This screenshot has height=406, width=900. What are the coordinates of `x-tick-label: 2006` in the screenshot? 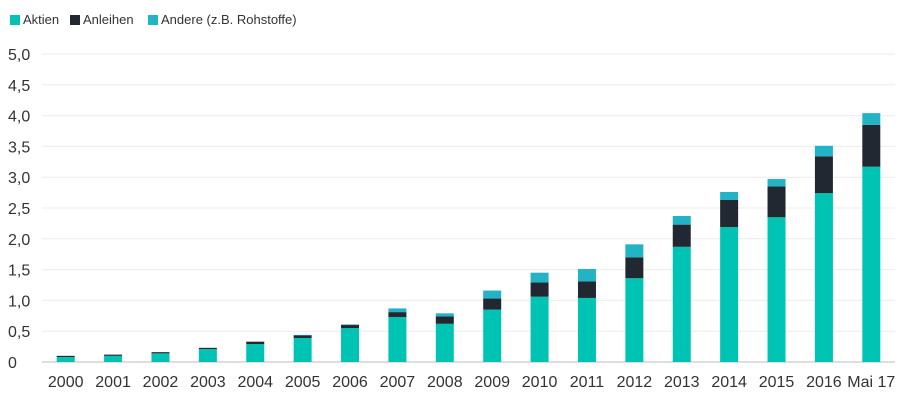 It's located at (350, 382).